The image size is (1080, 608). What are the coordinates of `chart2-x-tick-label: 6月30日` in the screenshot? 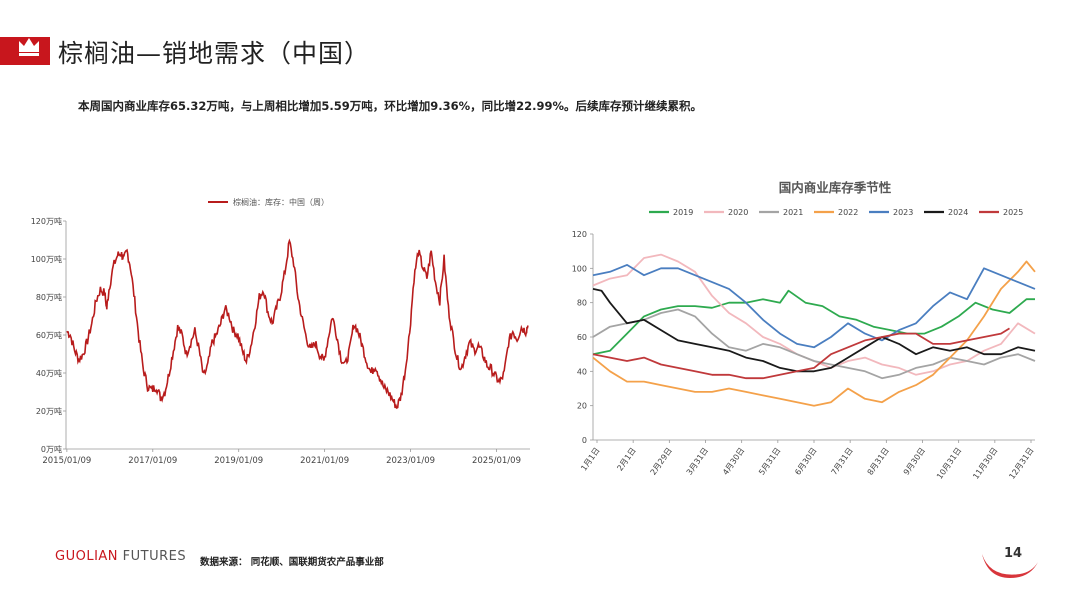 It's located at (805, 461).